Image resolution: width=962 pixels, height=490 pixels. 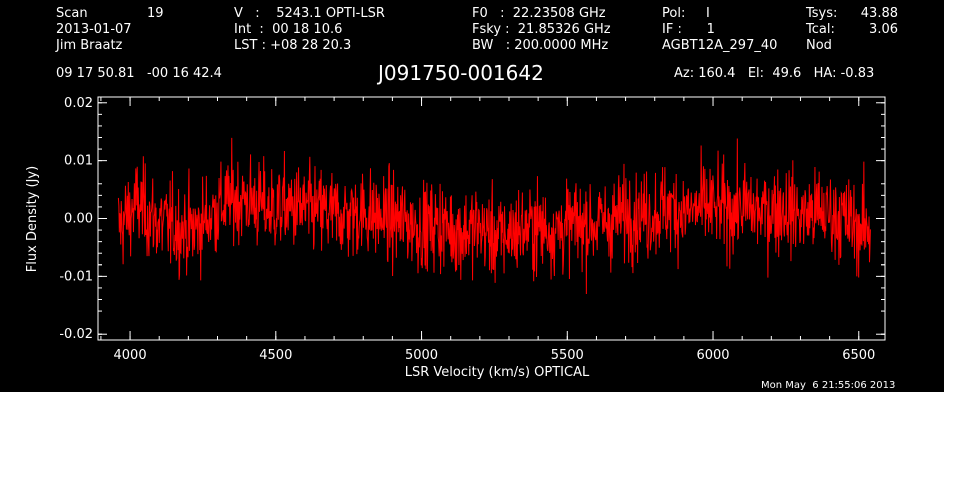 What do you see at coordinates (822, 13) in the screenshot?
I see `tsys-label: Tsys:` at bounding box center [822, 13].